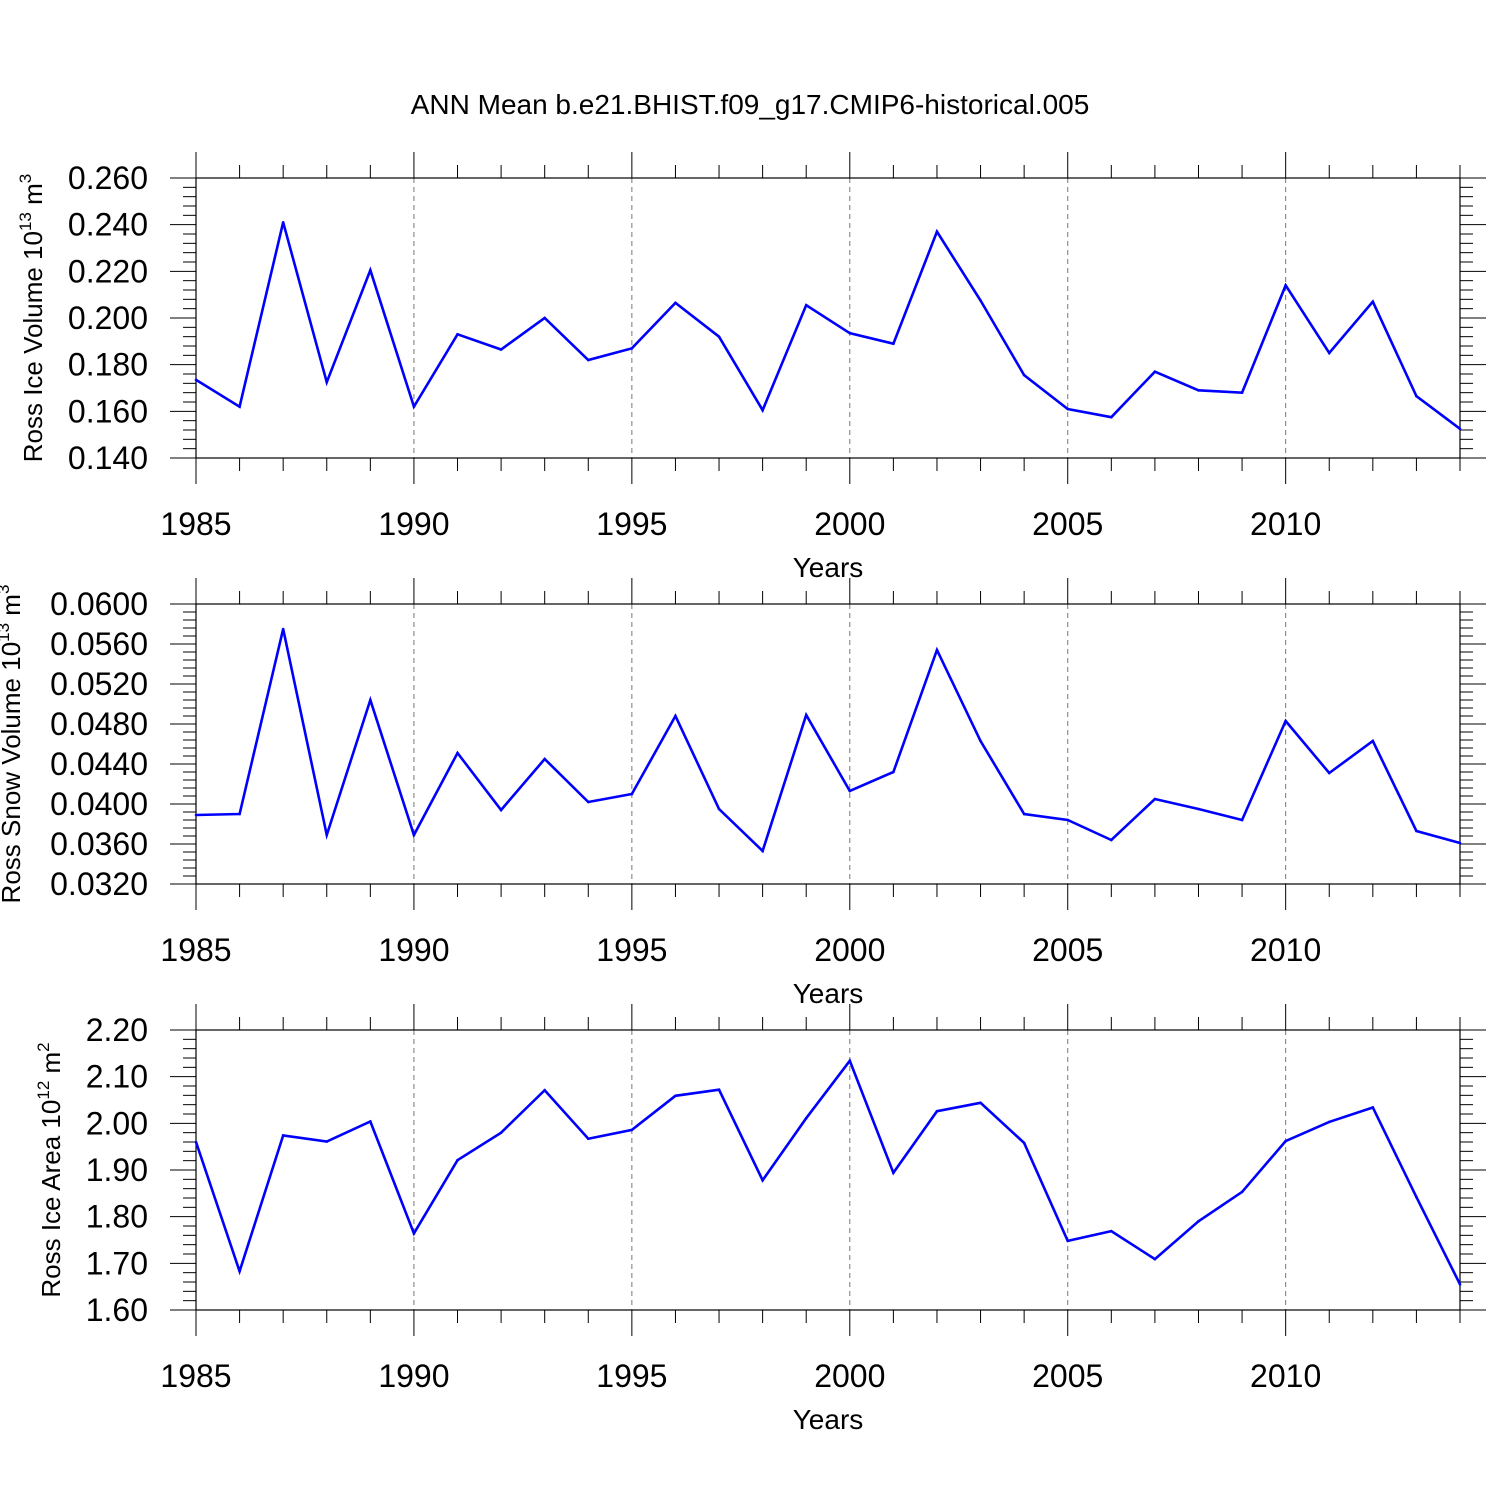 This screenshot has height=1500, width=1500. What do you see at coordinates (33, 346) in the screenshot?
I see `y-axis-label-main: Ross Ice Volume 10` at bounding box center [33, 346].